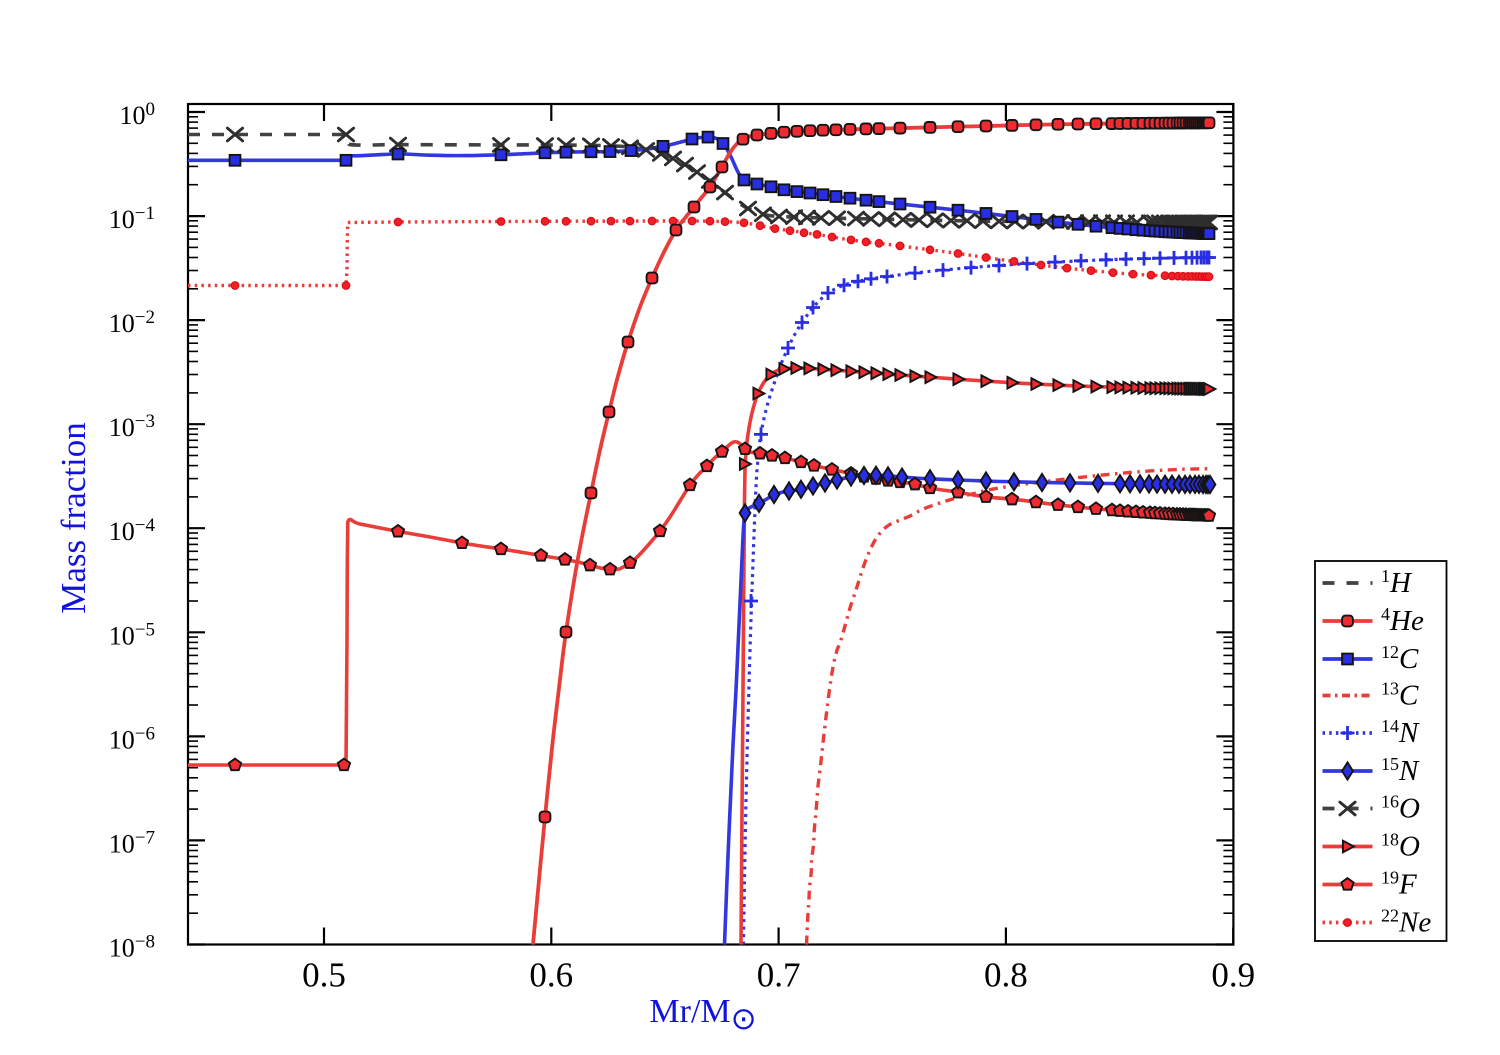 This screenshot has width=1500, height=1055. What do you see at coordinates (1400, 770) in the screenshot?
I see `svg-text: 15N` at bounding box center [1400, 770].